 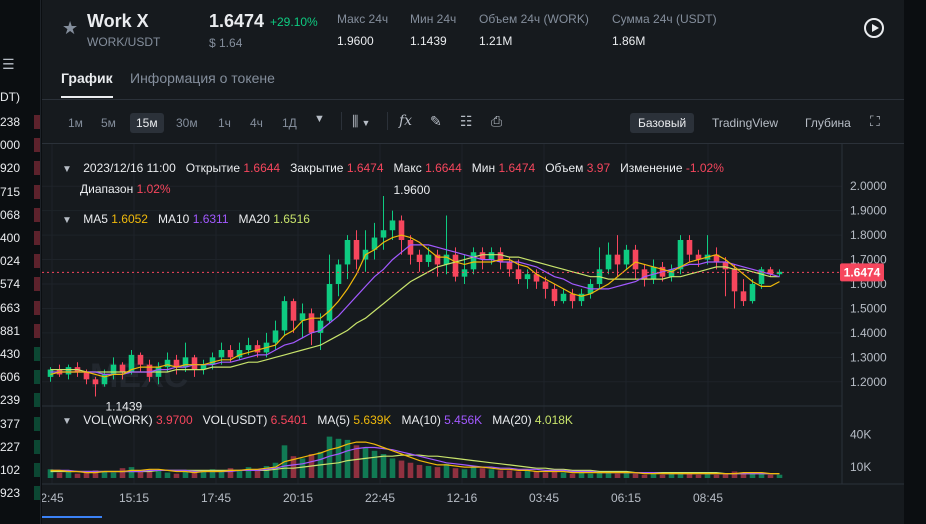 What do you see at coordinates (868, 333) in the screenshot?
I see `price-tick-label: 1.4000` at bounding box center [868, 333].